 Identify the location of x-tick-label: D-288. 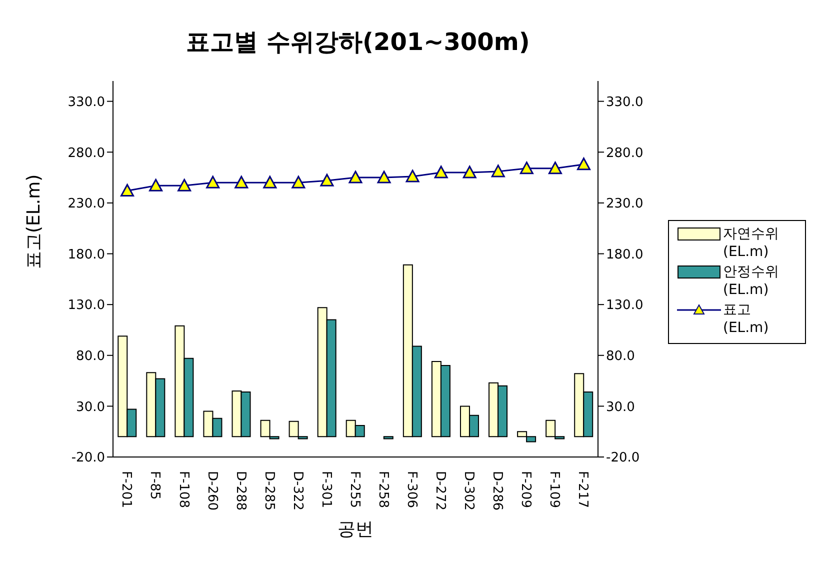
(240, 491).